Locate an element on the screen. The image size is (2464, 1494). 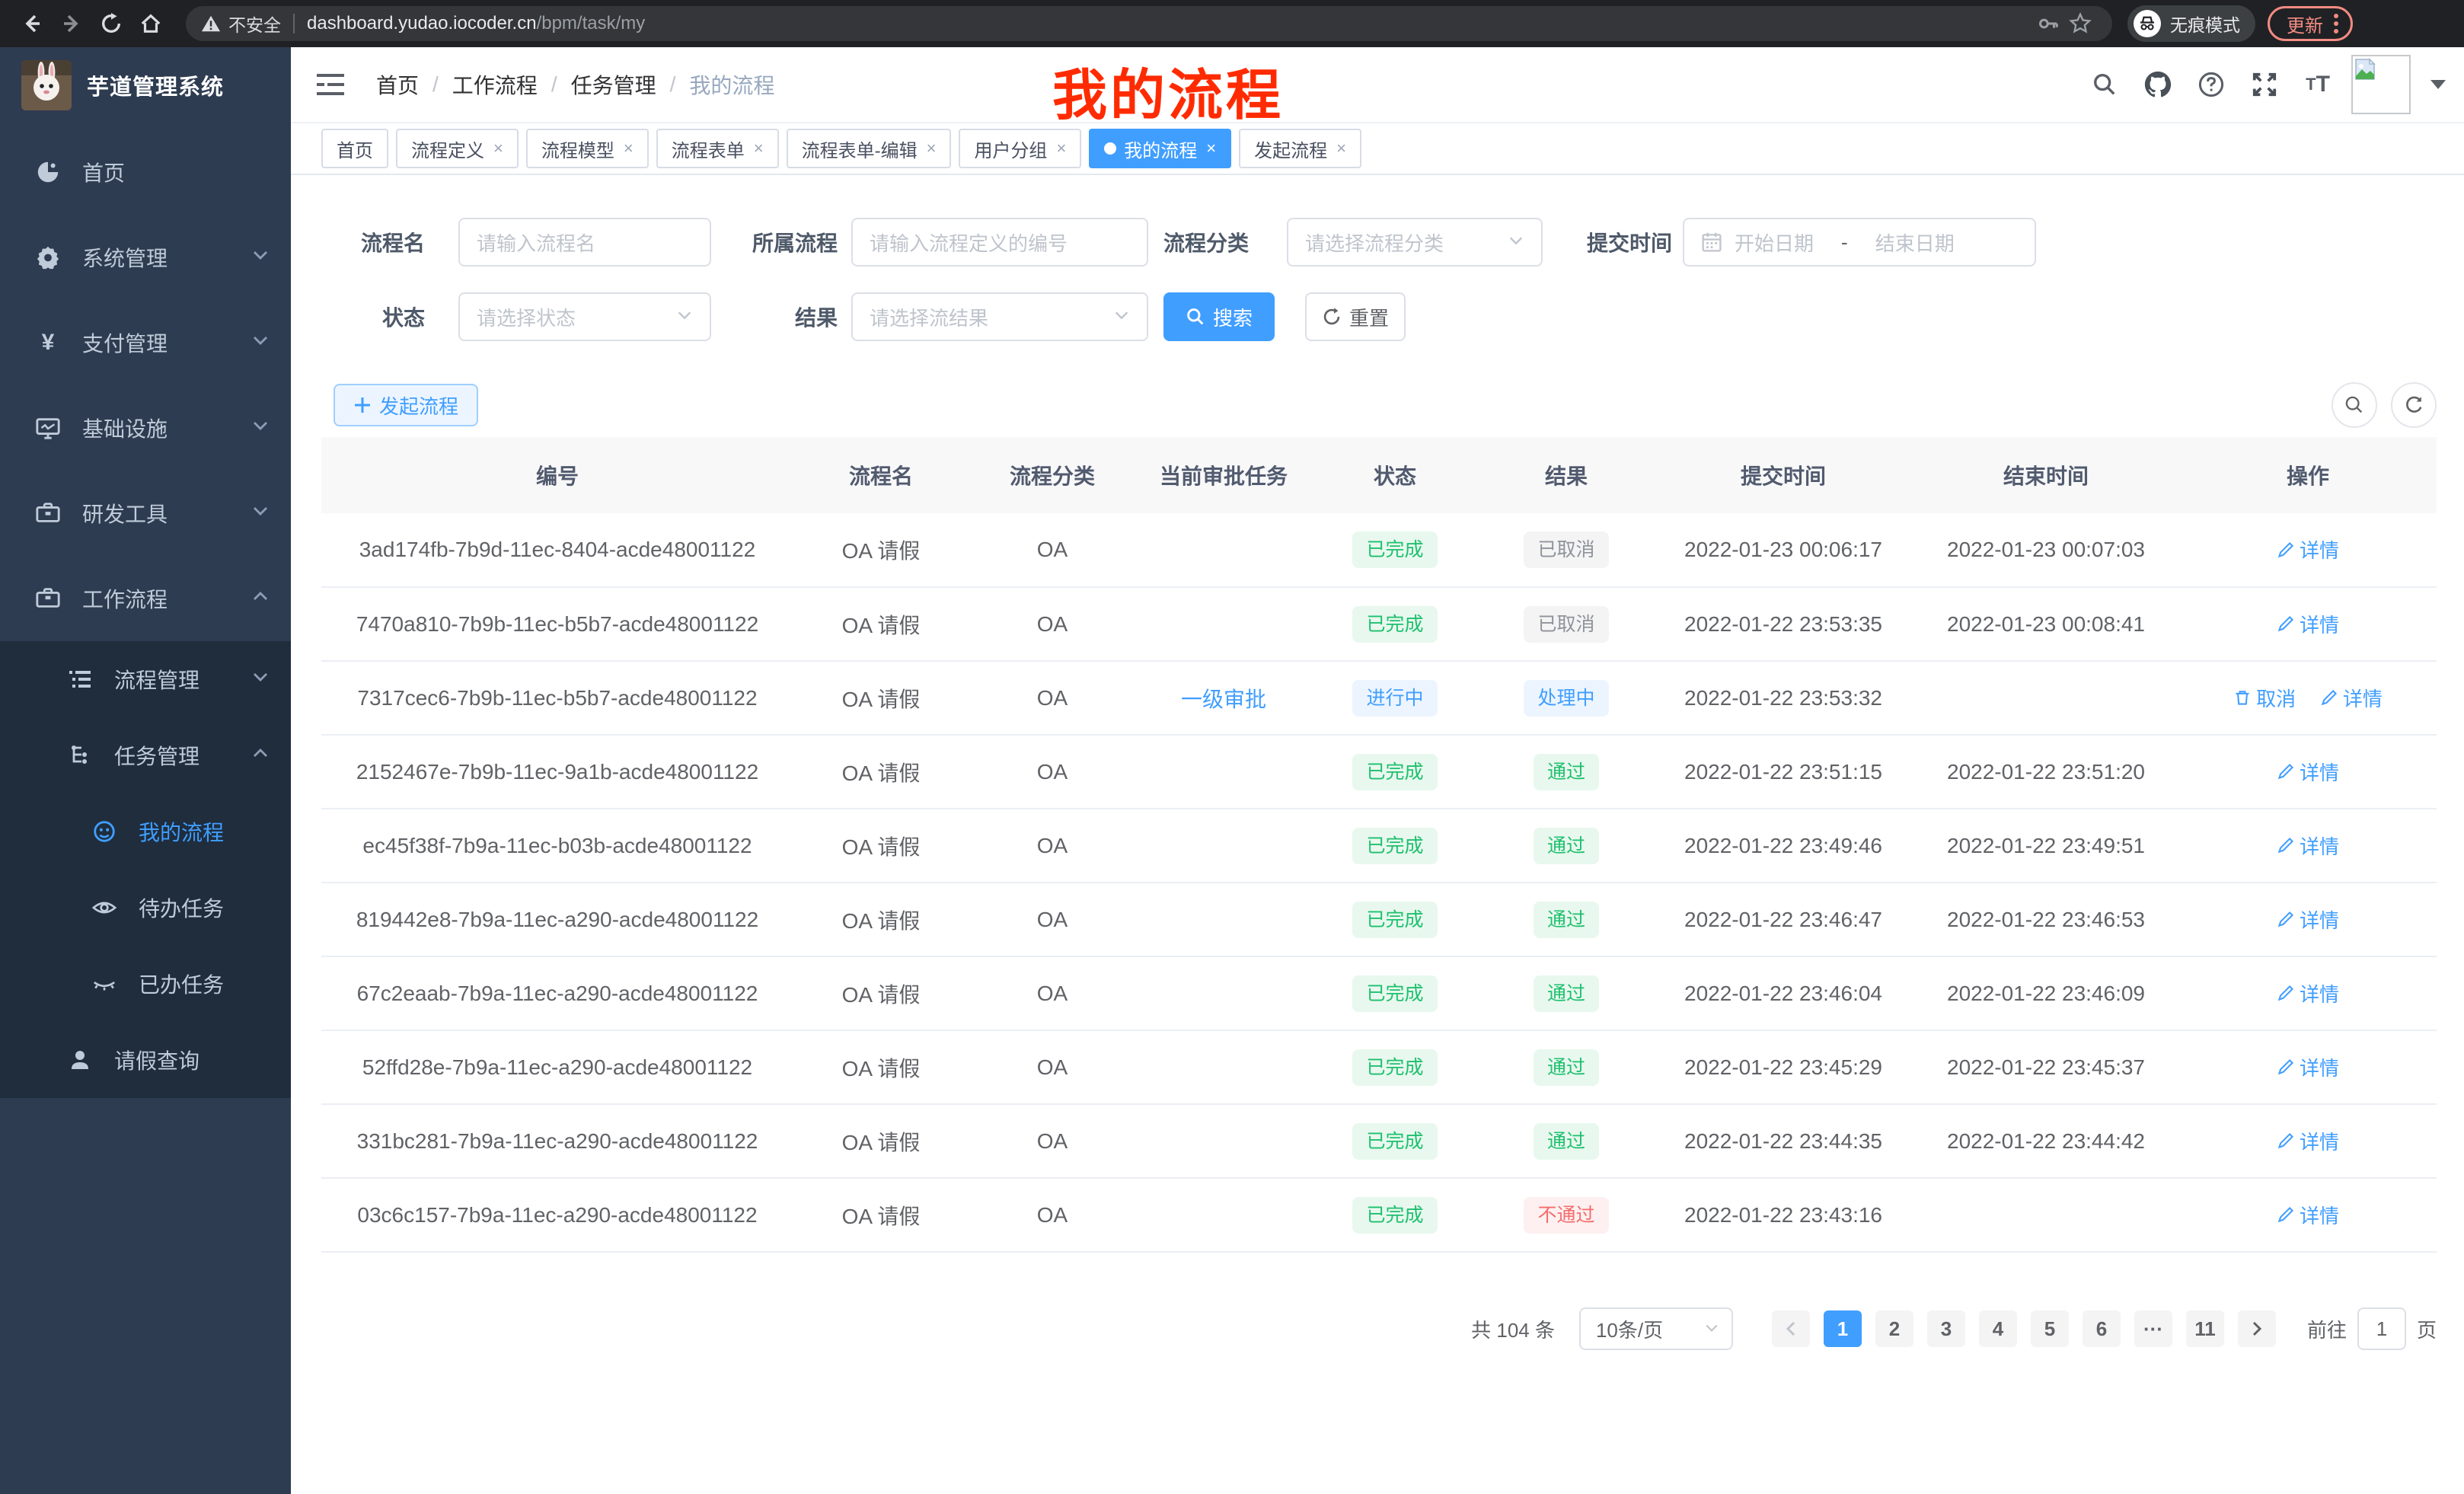
cell-end-time is located at coordinates (2046, 1215).